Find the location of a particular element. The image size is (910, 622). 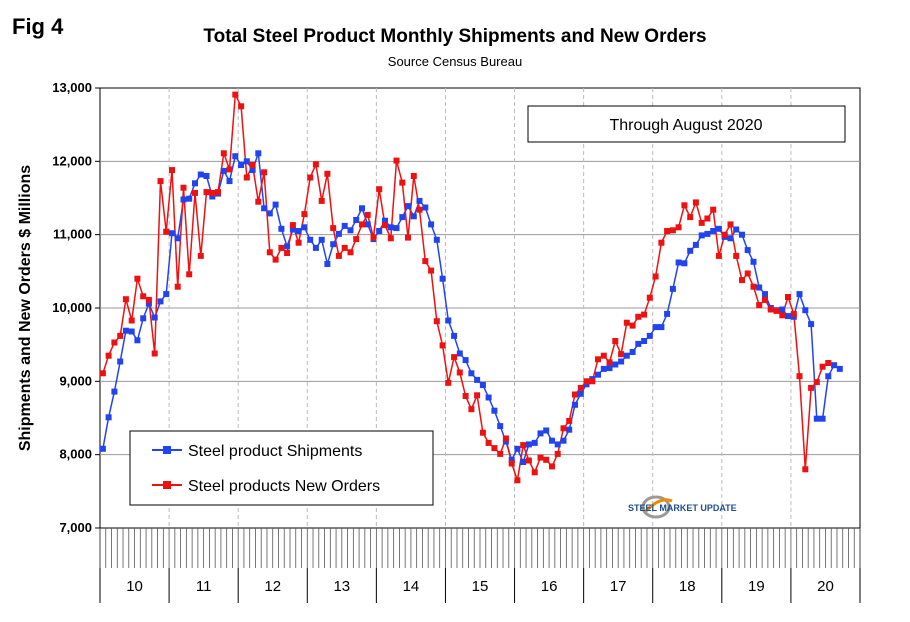

x-year-label: 12 is located at coordinates (272, 586).